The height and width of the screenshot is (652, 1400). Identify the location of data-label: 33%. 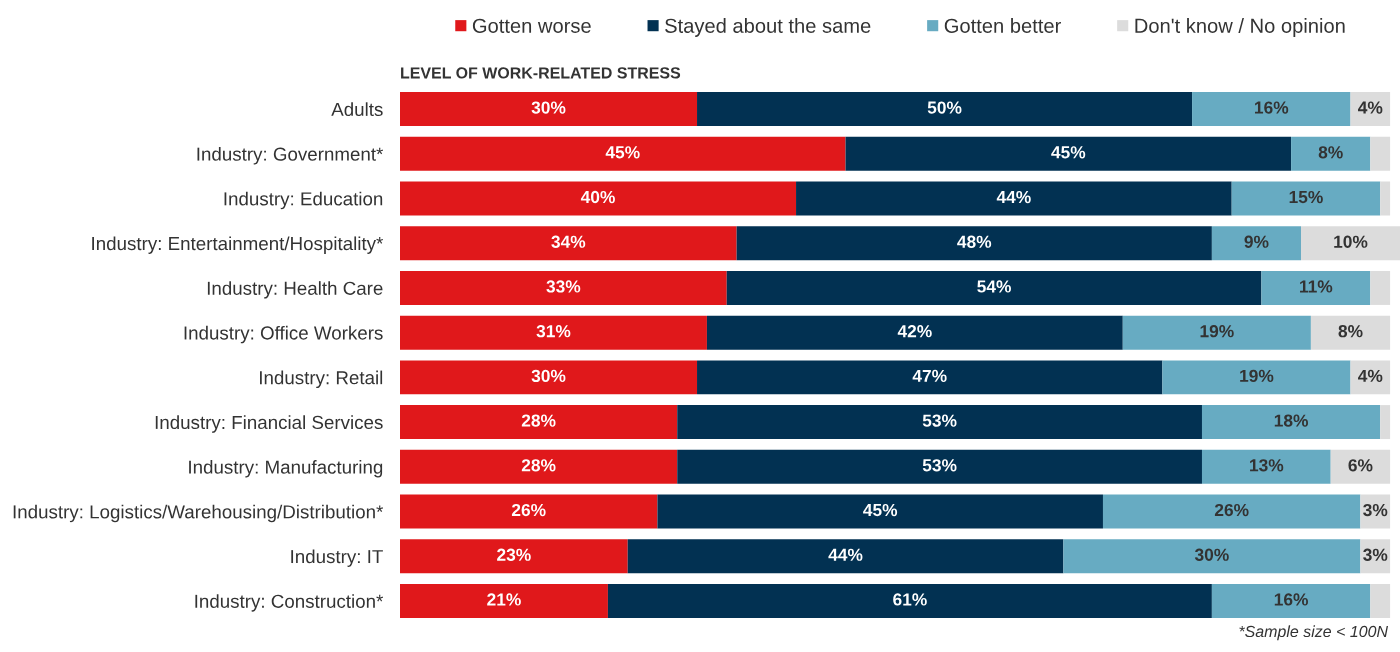
(563, 286).